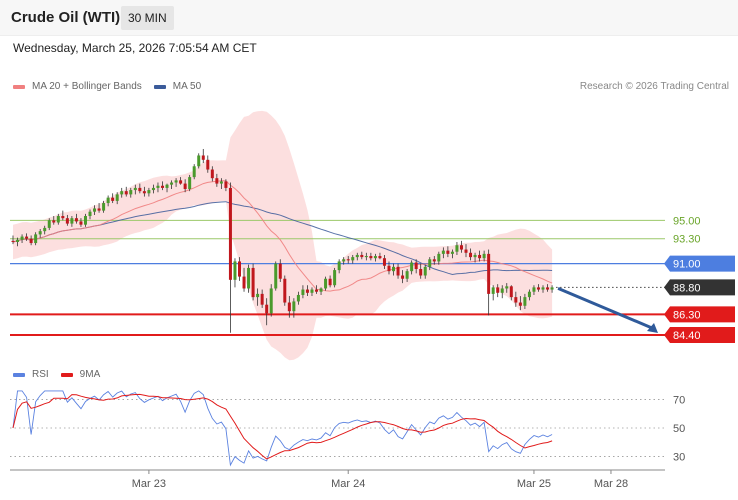 The width and height of the screenshot is (738, 500). What do you see at coordinates (679, 429) in the screenshot?
I see `rsi-tick-label: 50` at bounding box center [679, 429].